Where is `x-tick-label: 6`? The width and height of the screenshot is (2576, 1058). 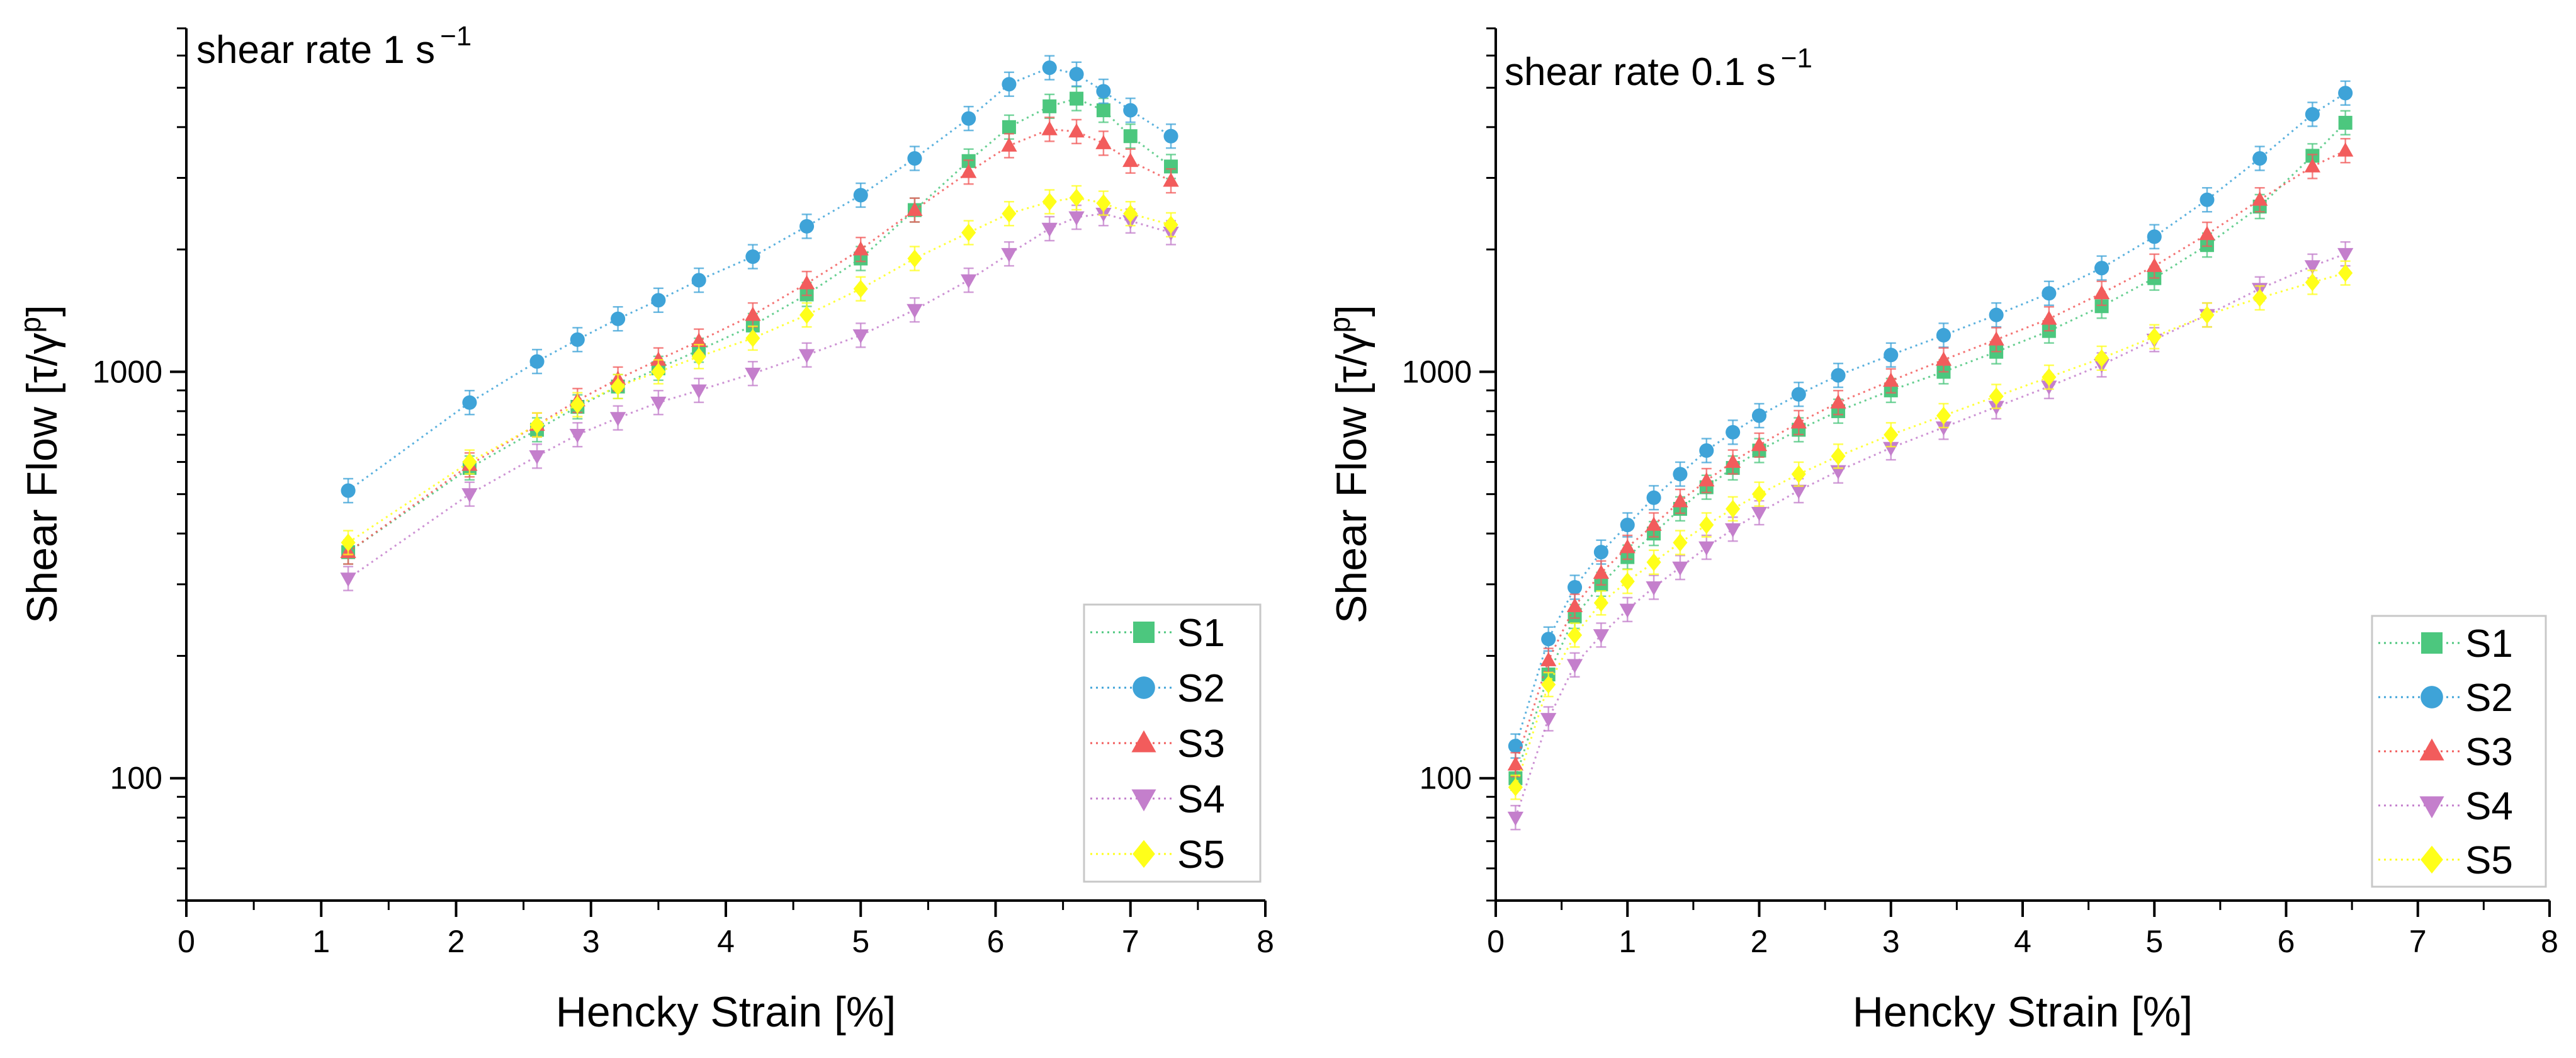
x-tick-label: 6 is located at coordinates (2286, 941).